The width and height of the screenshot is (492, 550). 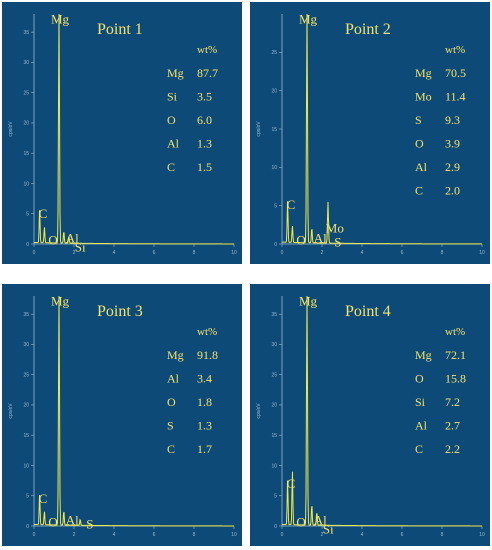 What do you see at coordinates (455, 379) in the screenshot?
I see `wt-value: 15.8` at bounding box center [455, 379].